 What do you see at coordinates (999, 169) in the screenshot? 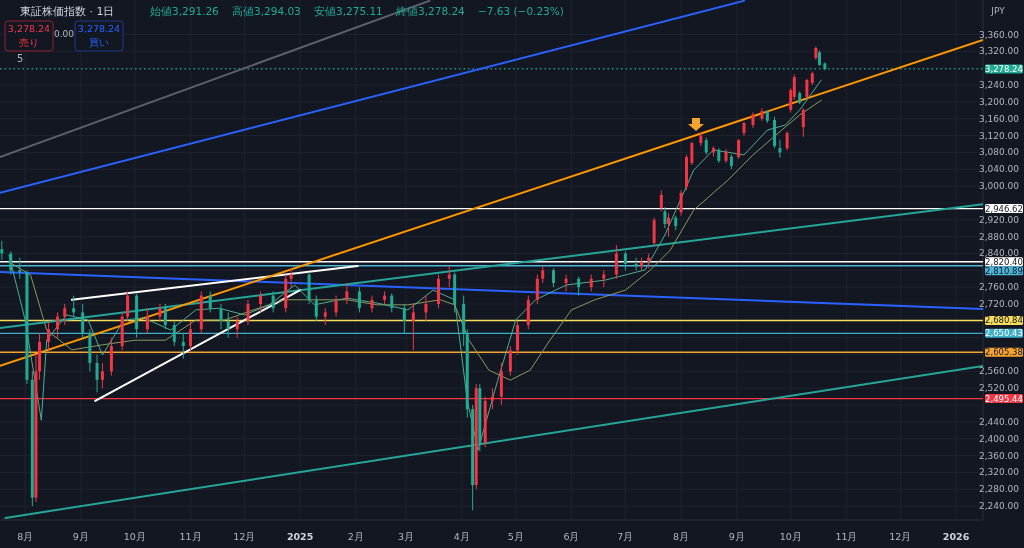
I see `y-tick-label: 3,040.00` at bounding box center [999, 169].